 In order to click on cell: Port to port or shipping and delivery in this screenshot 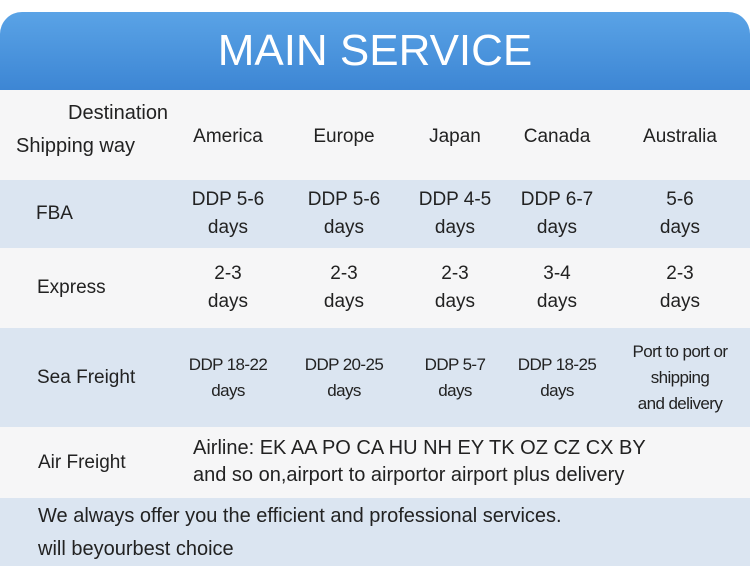, I will do `click(680, 377)`.